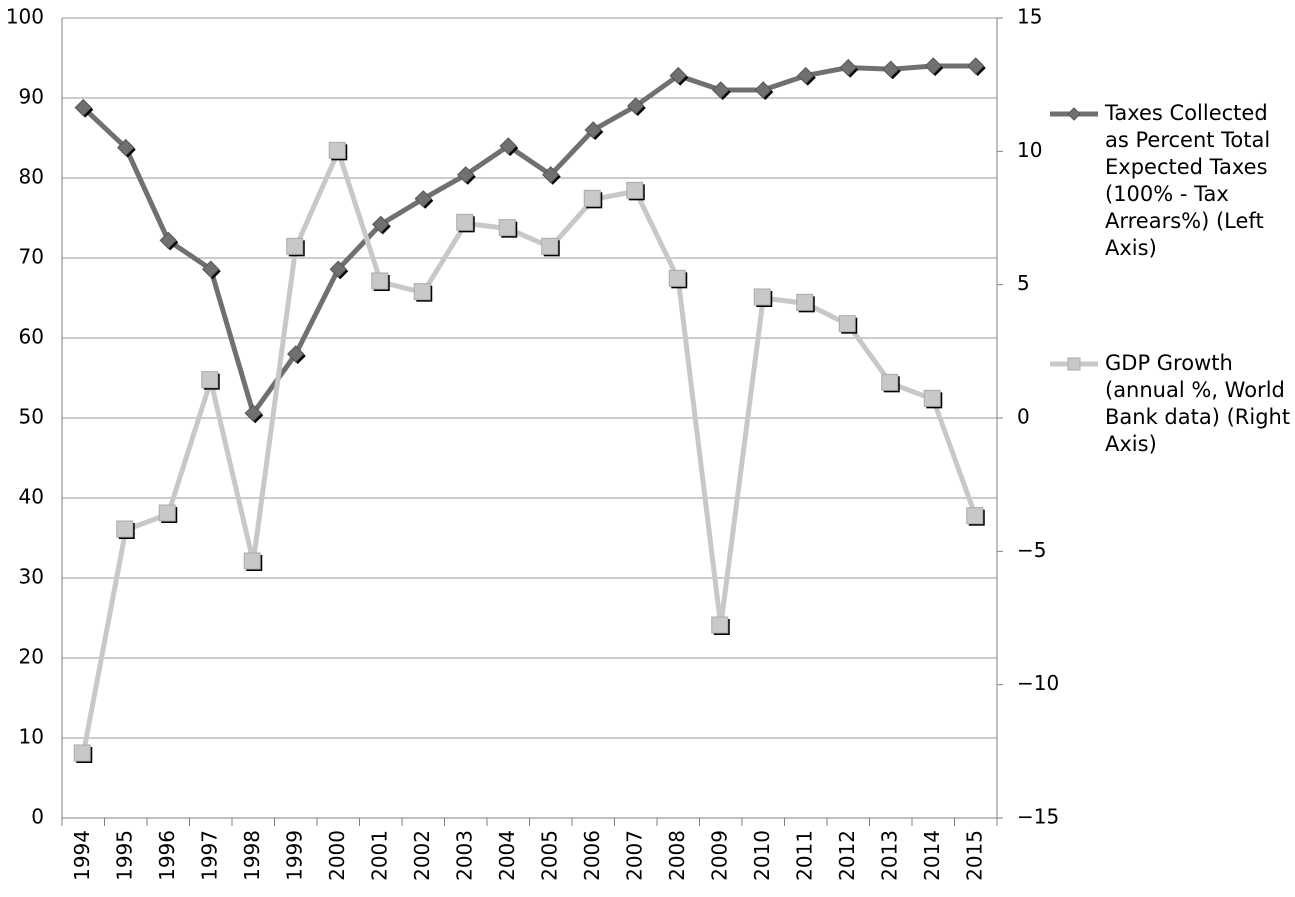 The image size is (1295, 897). I want to click on y-tick-label: 30, so click(31, 577).